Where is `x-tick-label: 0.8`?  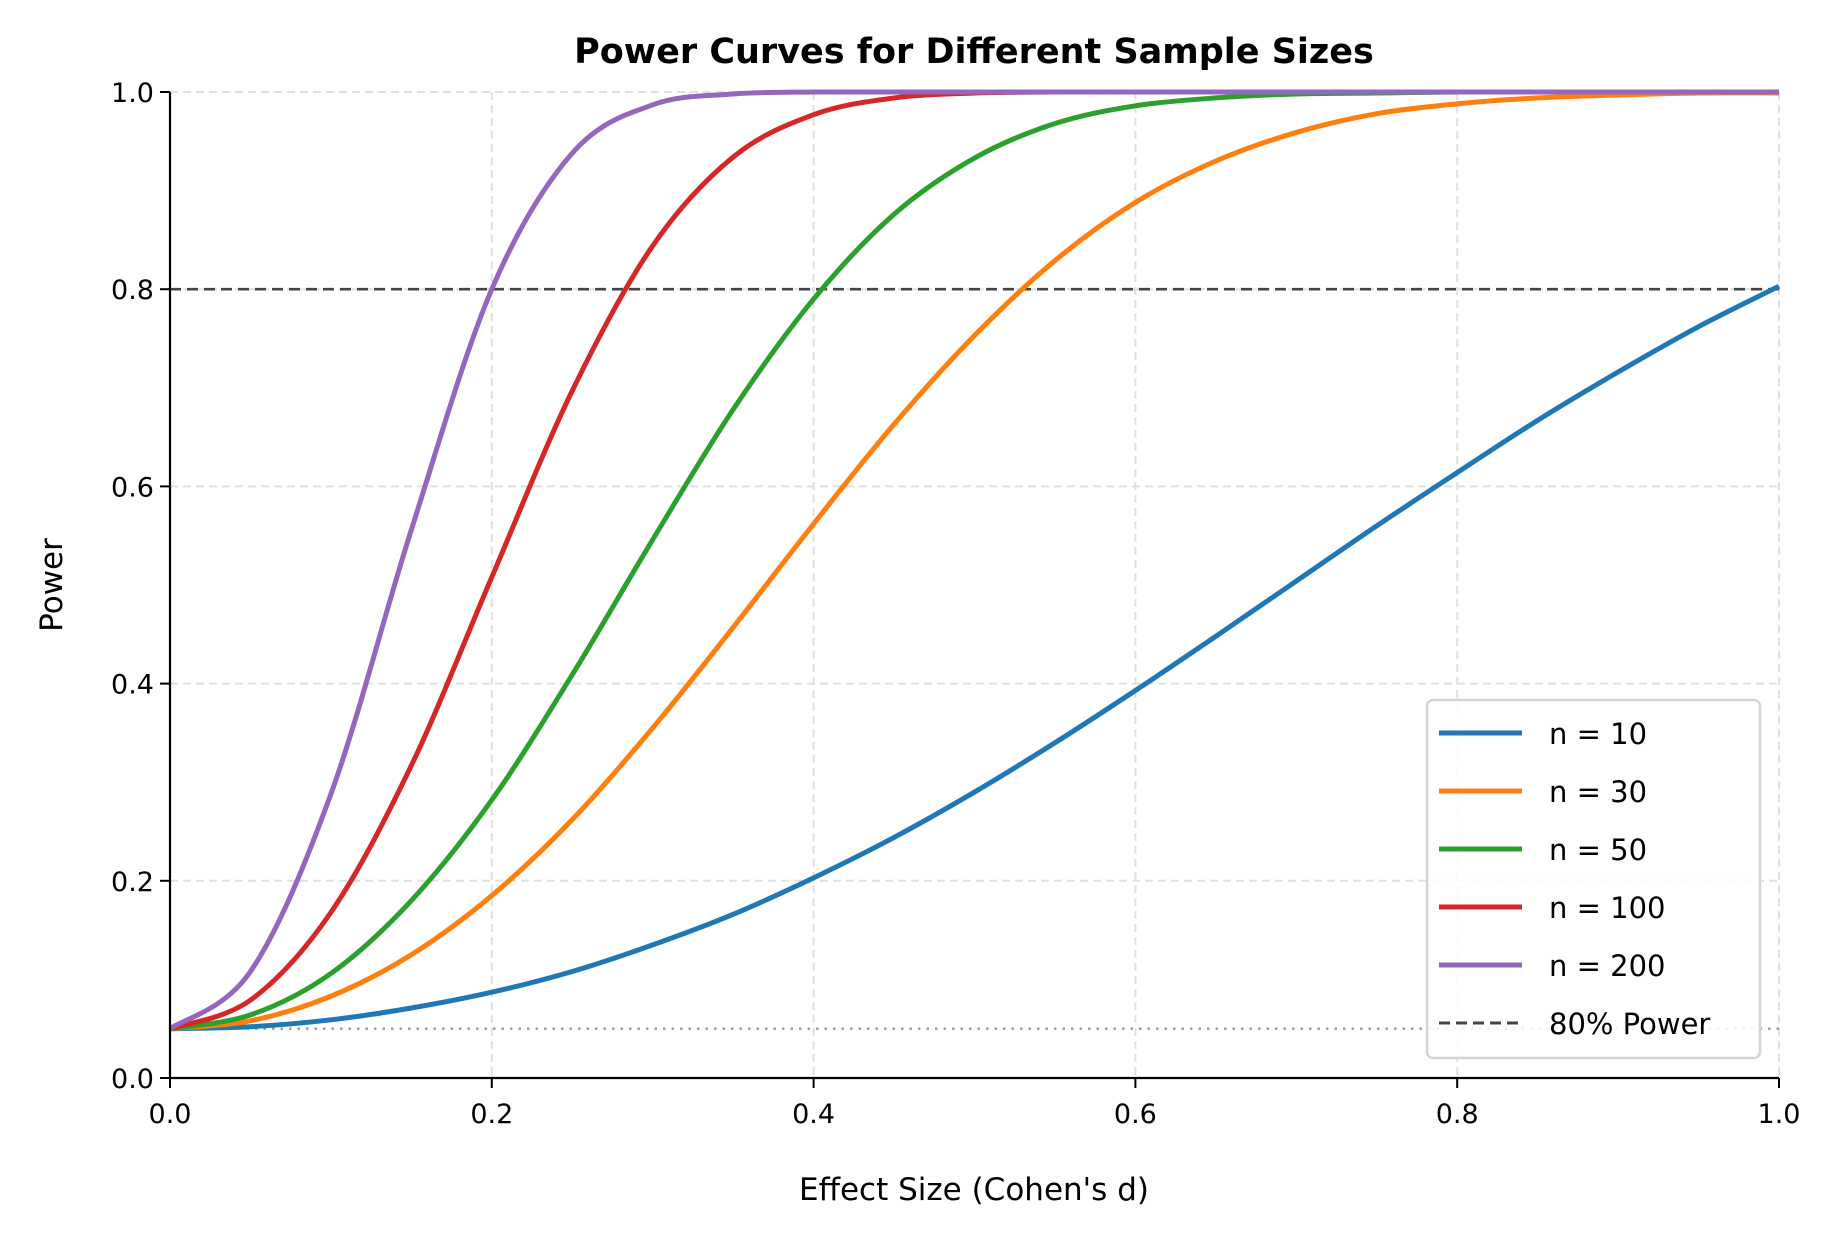 x-tick-label: 0.8 is located at coordinates (1457, 1114).